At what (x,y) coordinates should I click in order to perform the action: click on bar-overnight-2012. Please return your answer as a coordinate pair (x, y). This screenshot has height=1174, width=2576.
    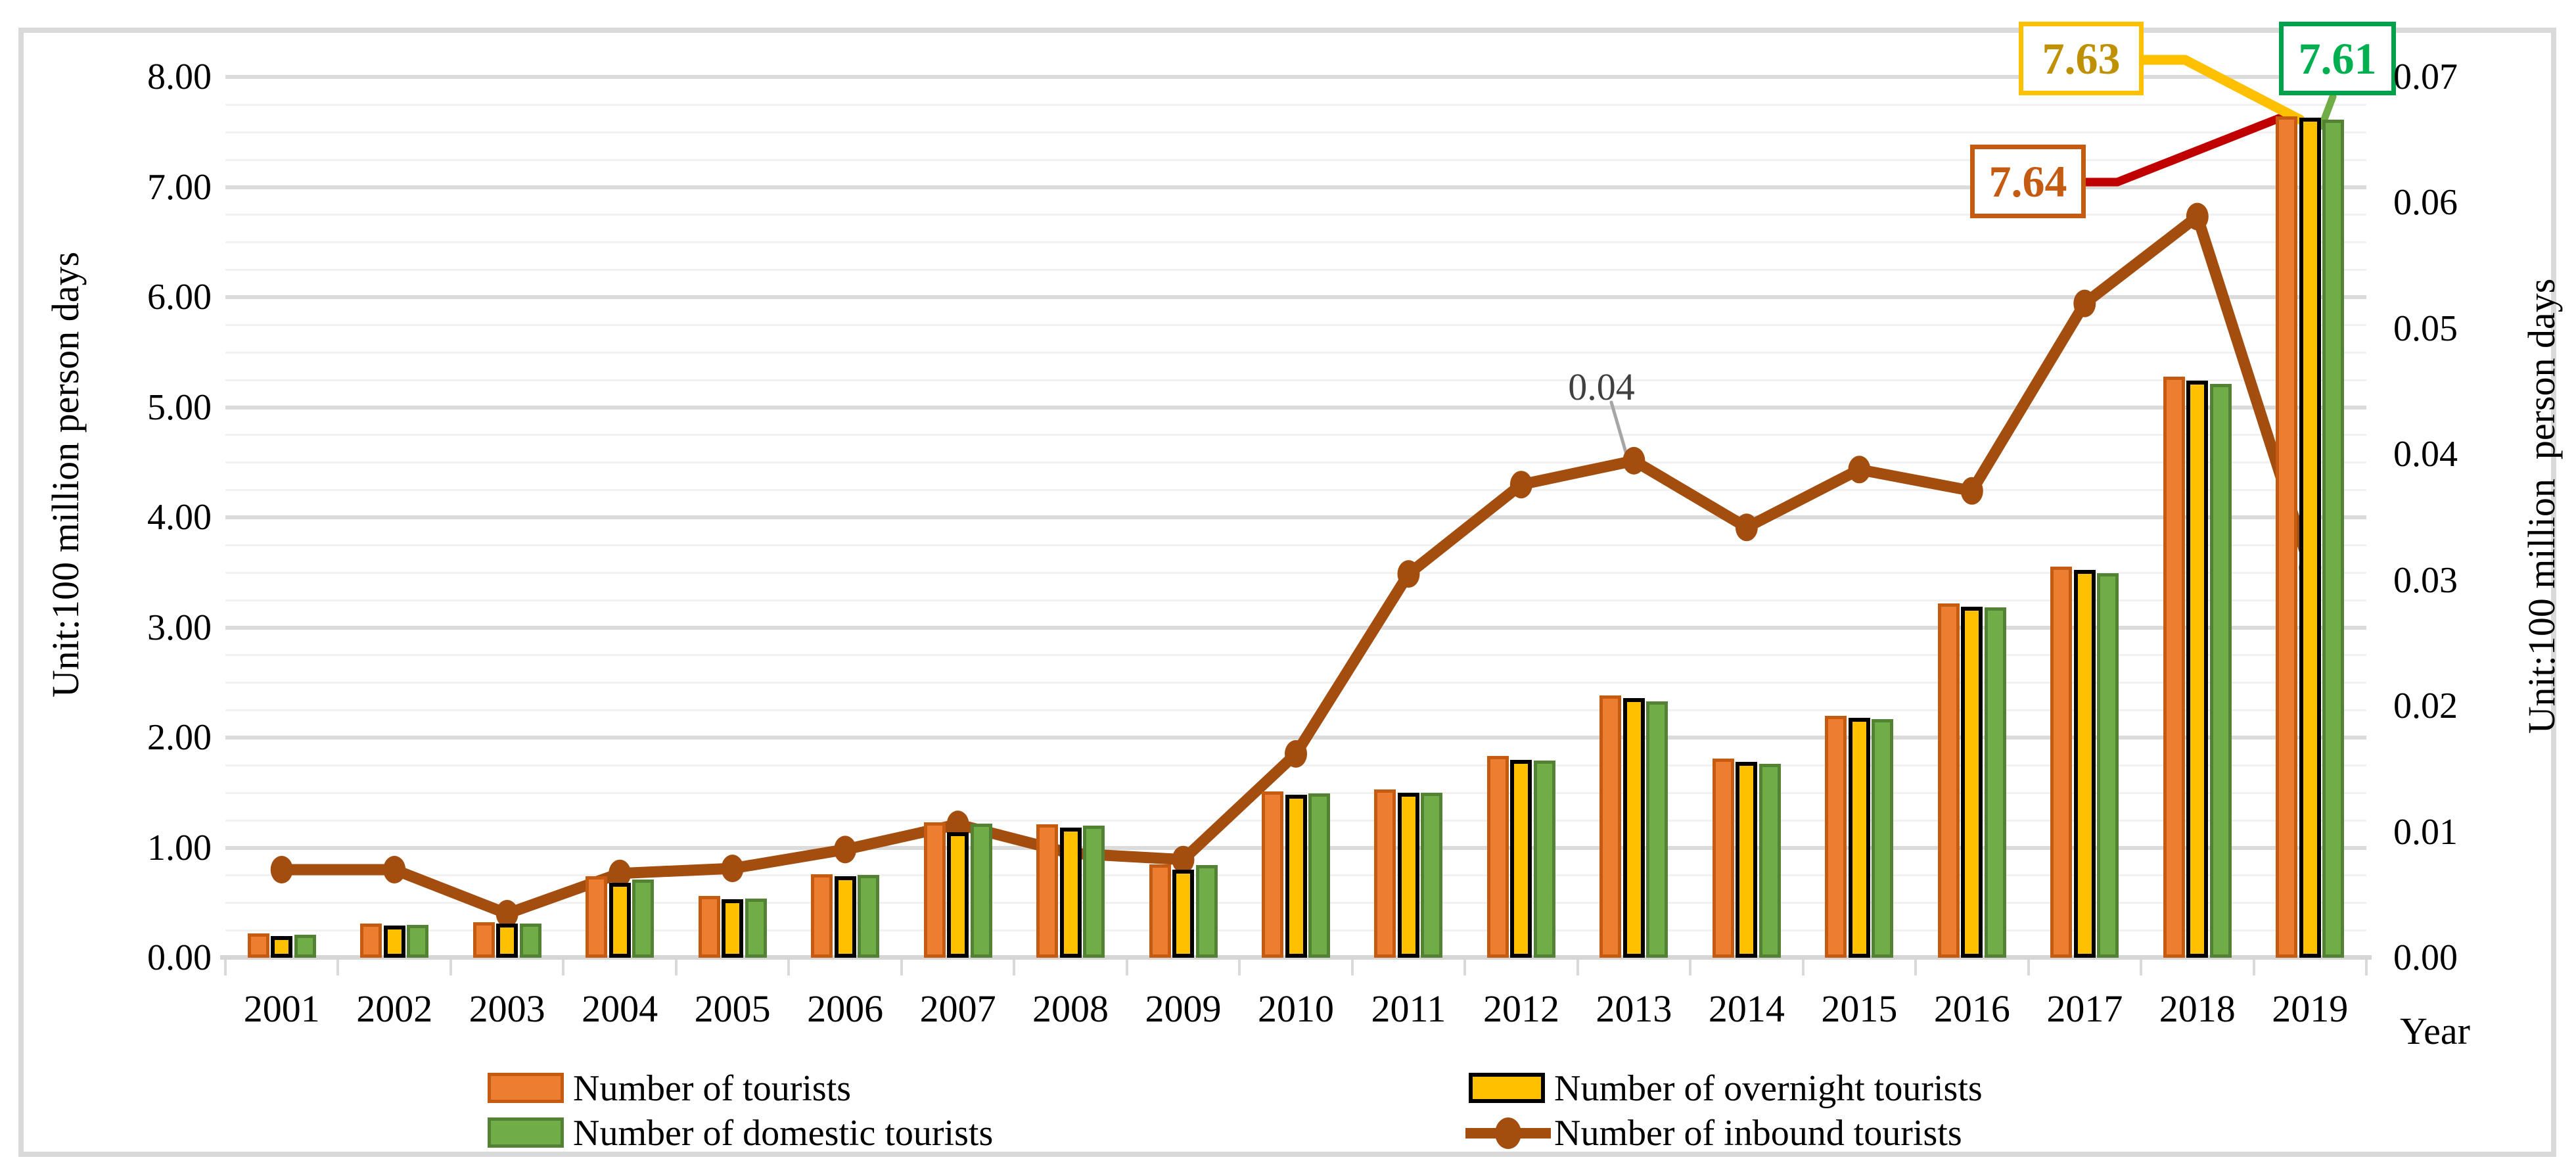
    Looking at the image, I should click on (1521, 858).